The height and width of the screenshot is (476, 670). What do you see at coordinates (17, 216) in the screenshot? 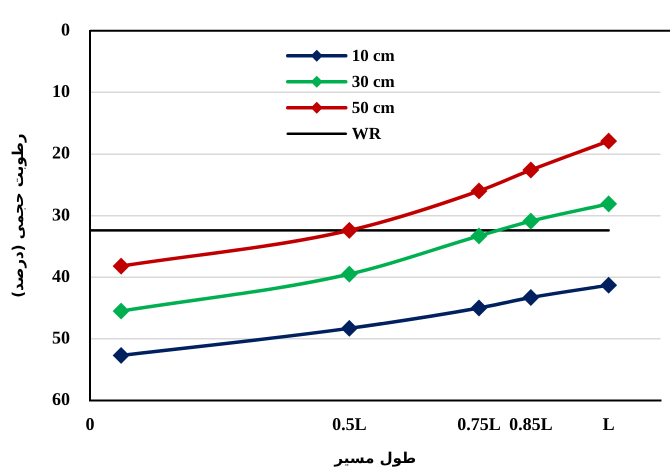
I see `y-axis-title: رطوبت حجمی (درصد)` at bounding box center [17, 216].